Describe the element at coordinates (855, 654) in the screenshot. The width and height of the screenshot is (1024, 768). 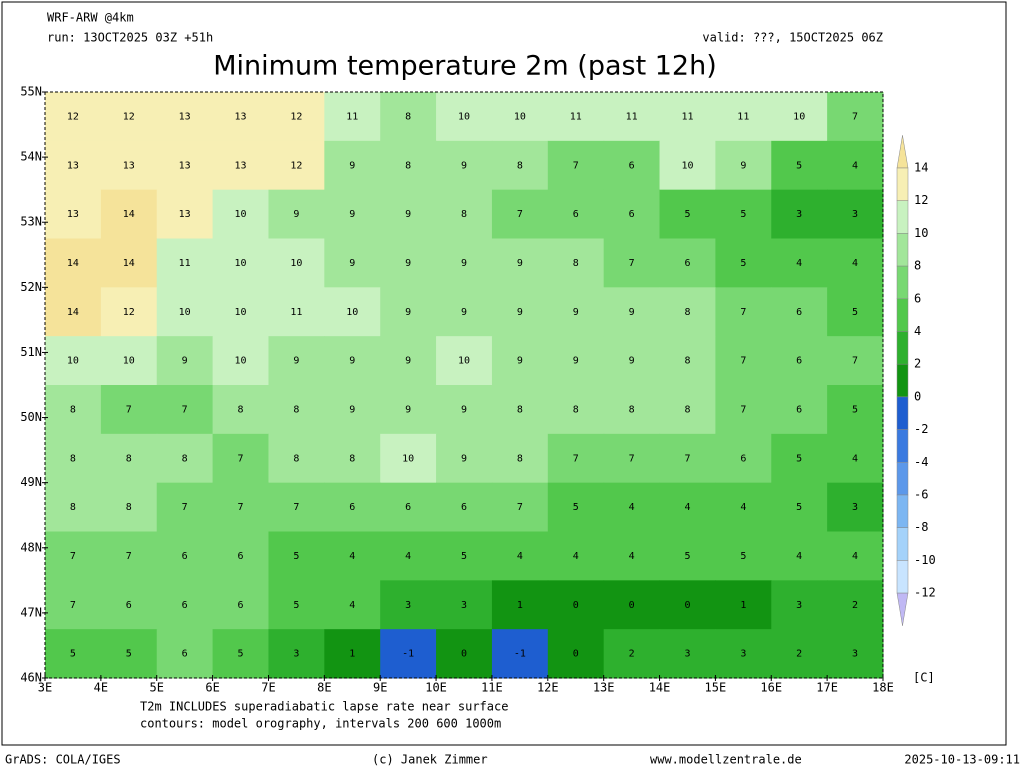
I see `field-value: 3` at that location.